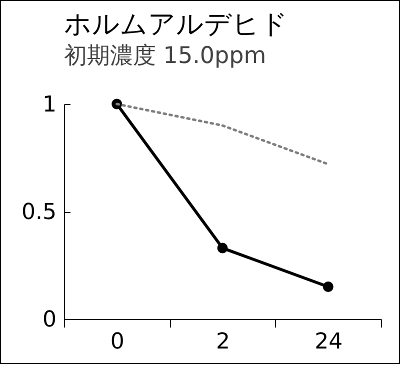  Describe the element at coordinates (328, 342) in the screenshot. I see `x-tick-label: 24` at that location.